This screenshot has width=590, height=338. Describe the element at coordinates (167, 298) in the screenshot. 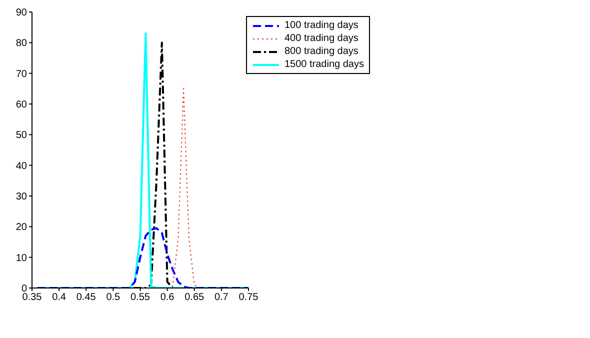

I see `x-tick-label: 0.6` at that location.